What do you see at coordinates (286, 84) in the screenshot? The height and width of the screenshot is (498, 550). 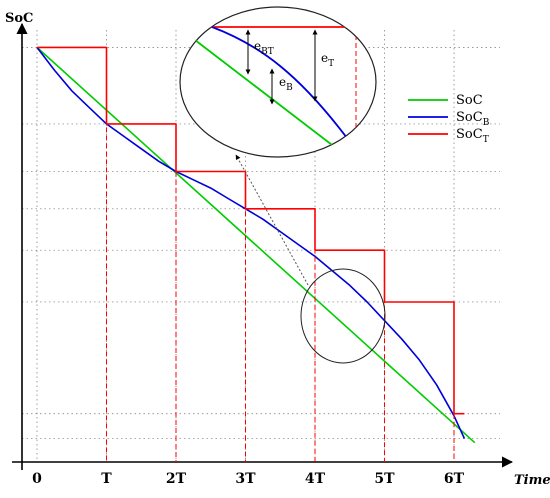 I see `label-eb: eB` at bounding box center [286, 84].